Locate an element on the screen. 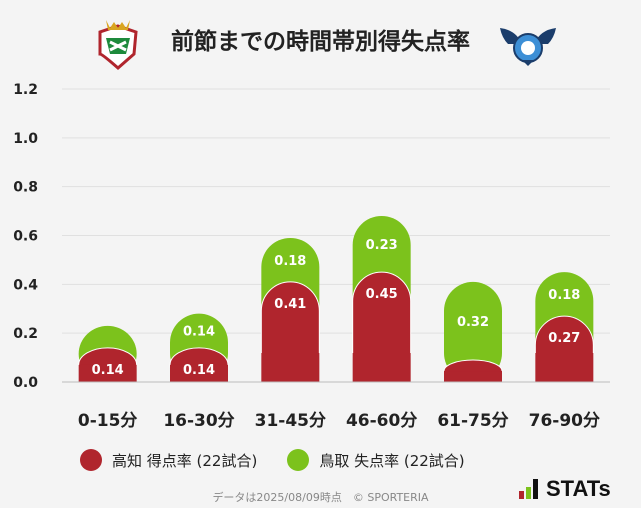  data-label-away: 0.14 is located at coordinates (199, 332).